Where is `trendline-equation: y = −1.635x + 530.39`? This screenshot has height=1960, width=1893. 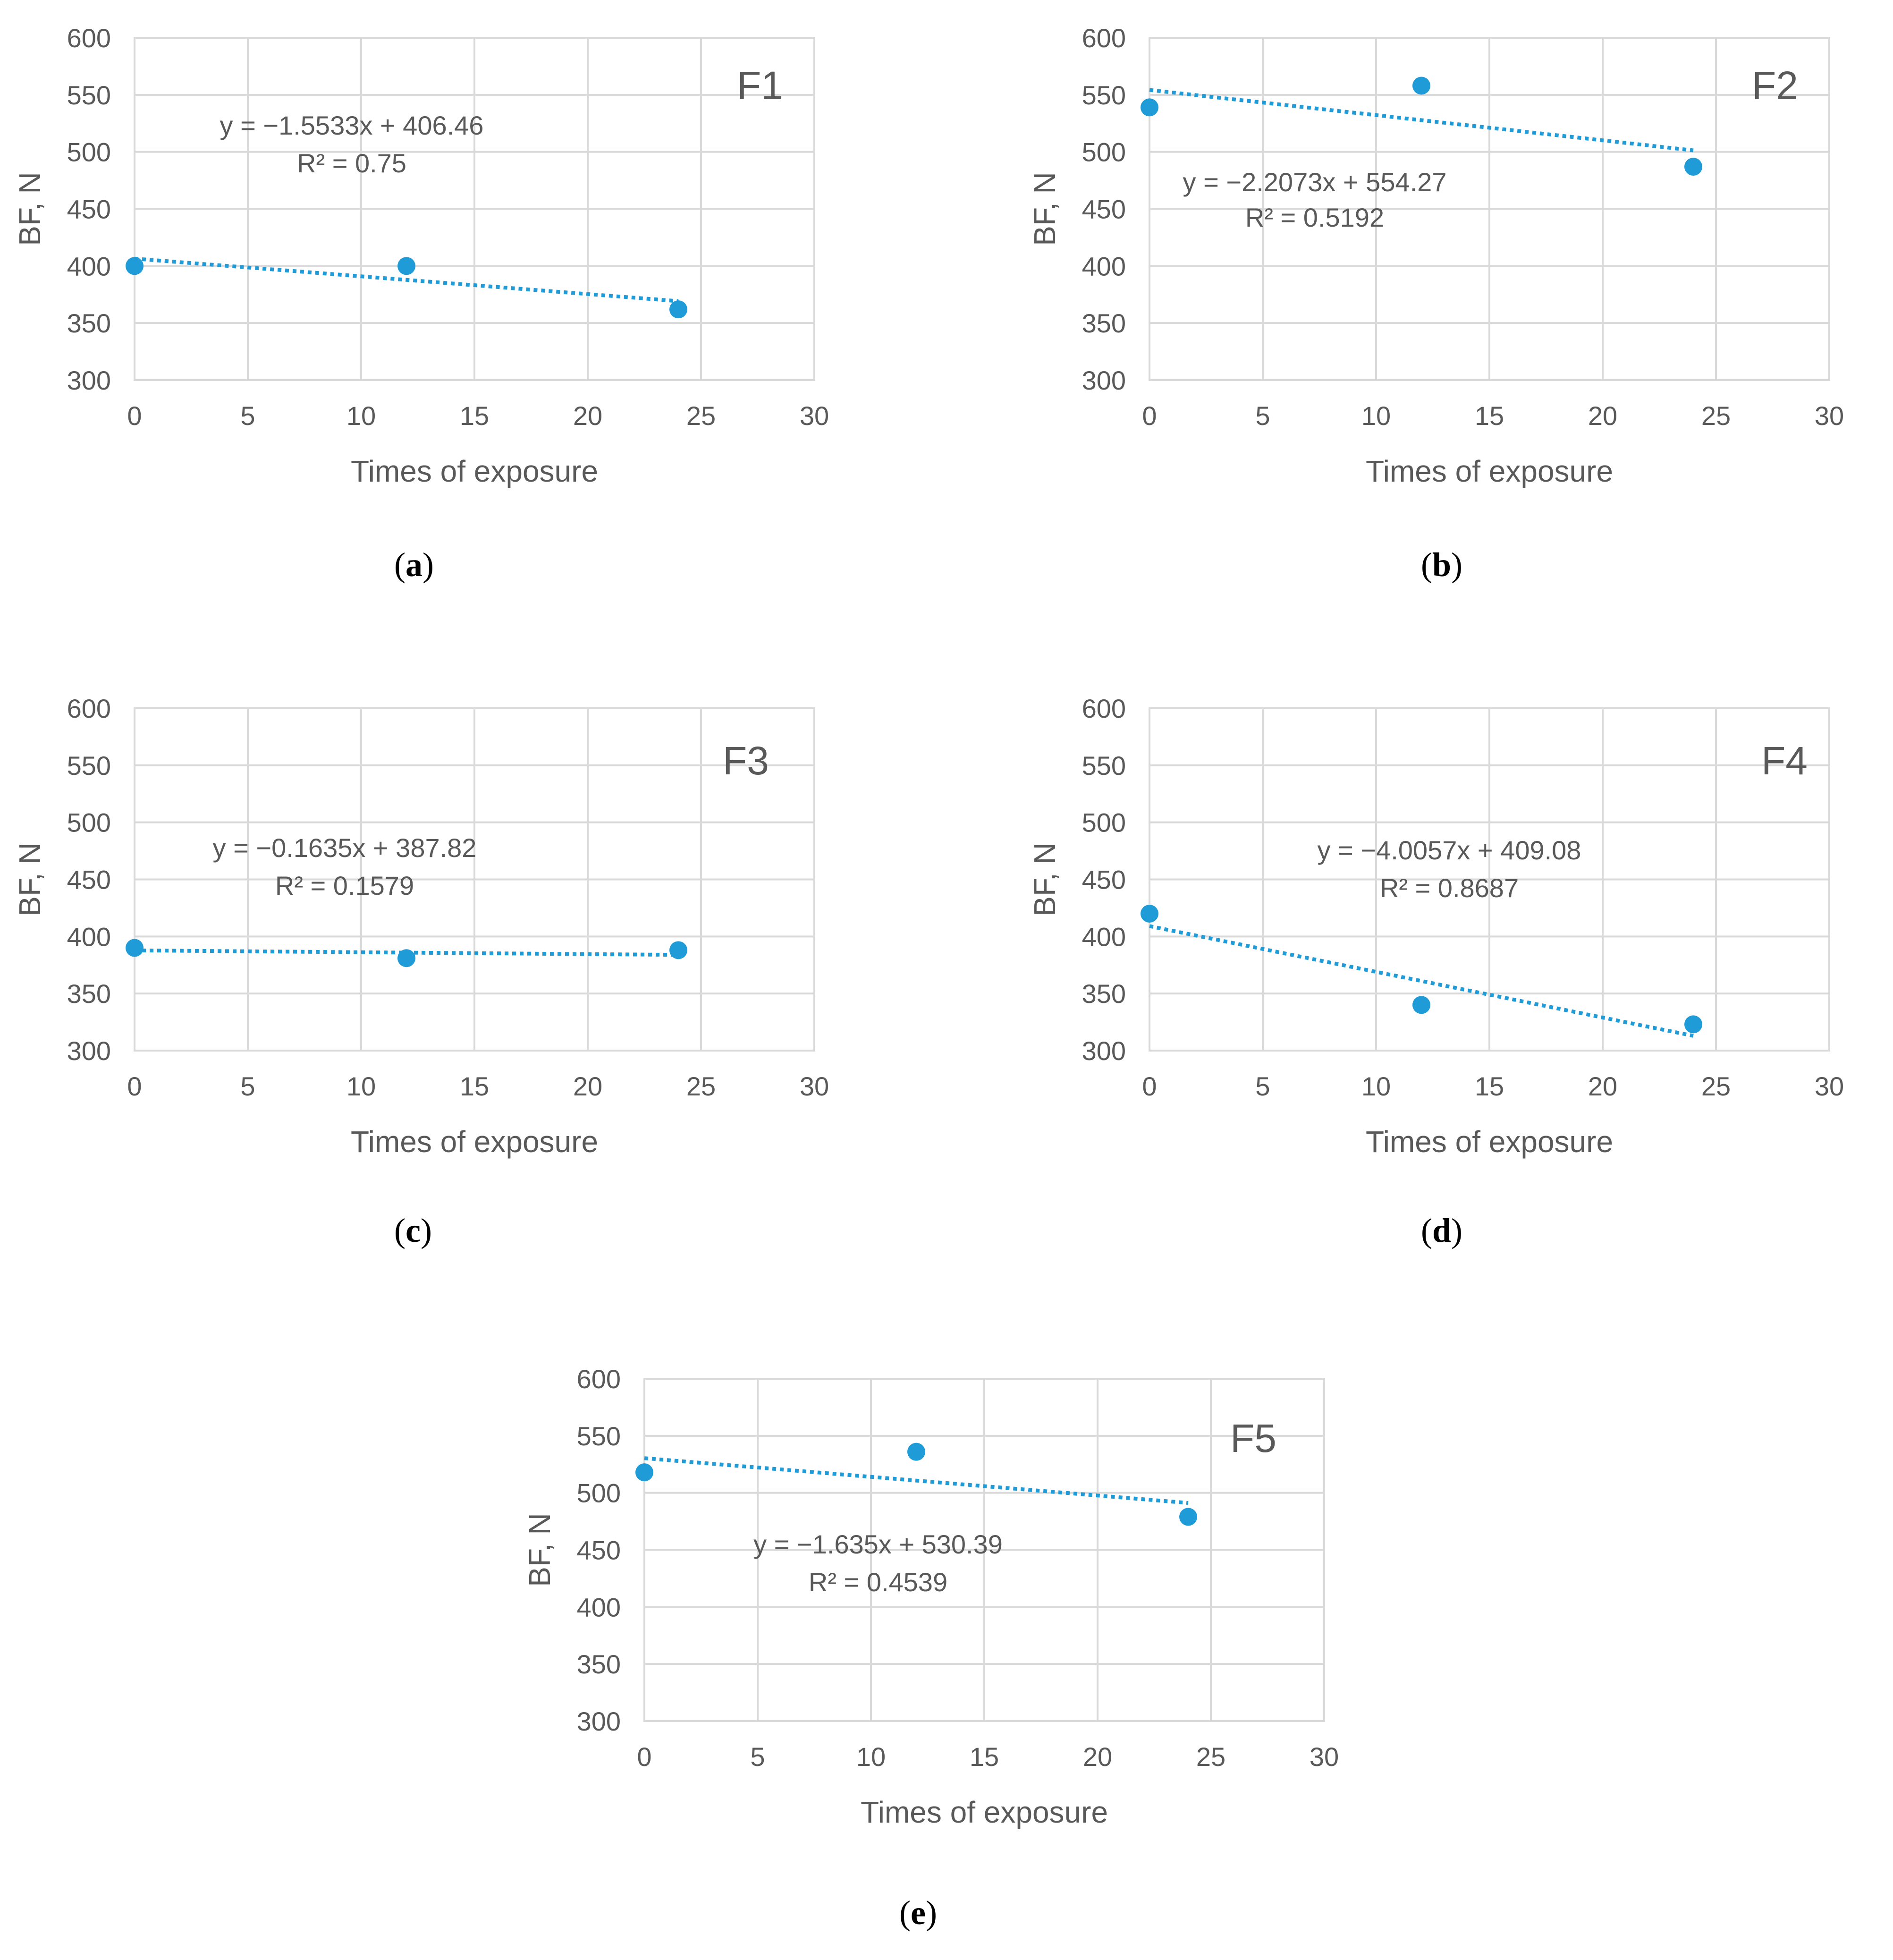
trendline-equation: y = −1.635x + 530.39 is located at coordinates (878, 1544).